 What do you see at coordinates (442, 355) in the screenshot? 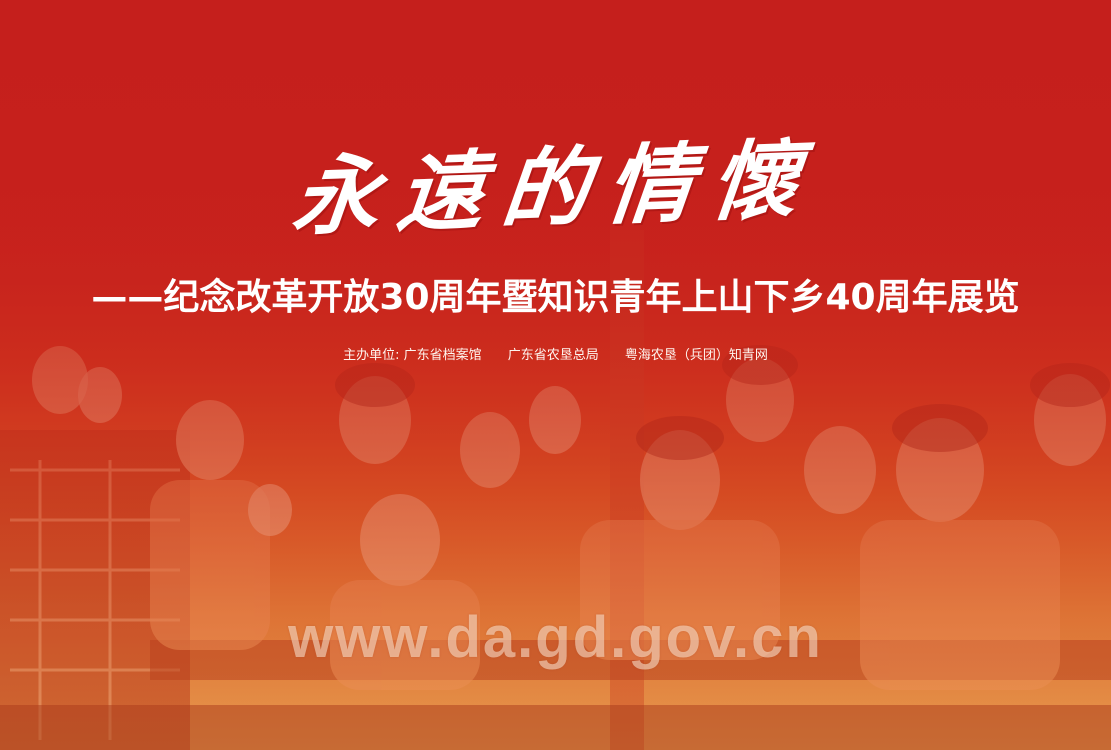
I see `organizer-item: 广东省档案馆` at bounding box center [442, 355].